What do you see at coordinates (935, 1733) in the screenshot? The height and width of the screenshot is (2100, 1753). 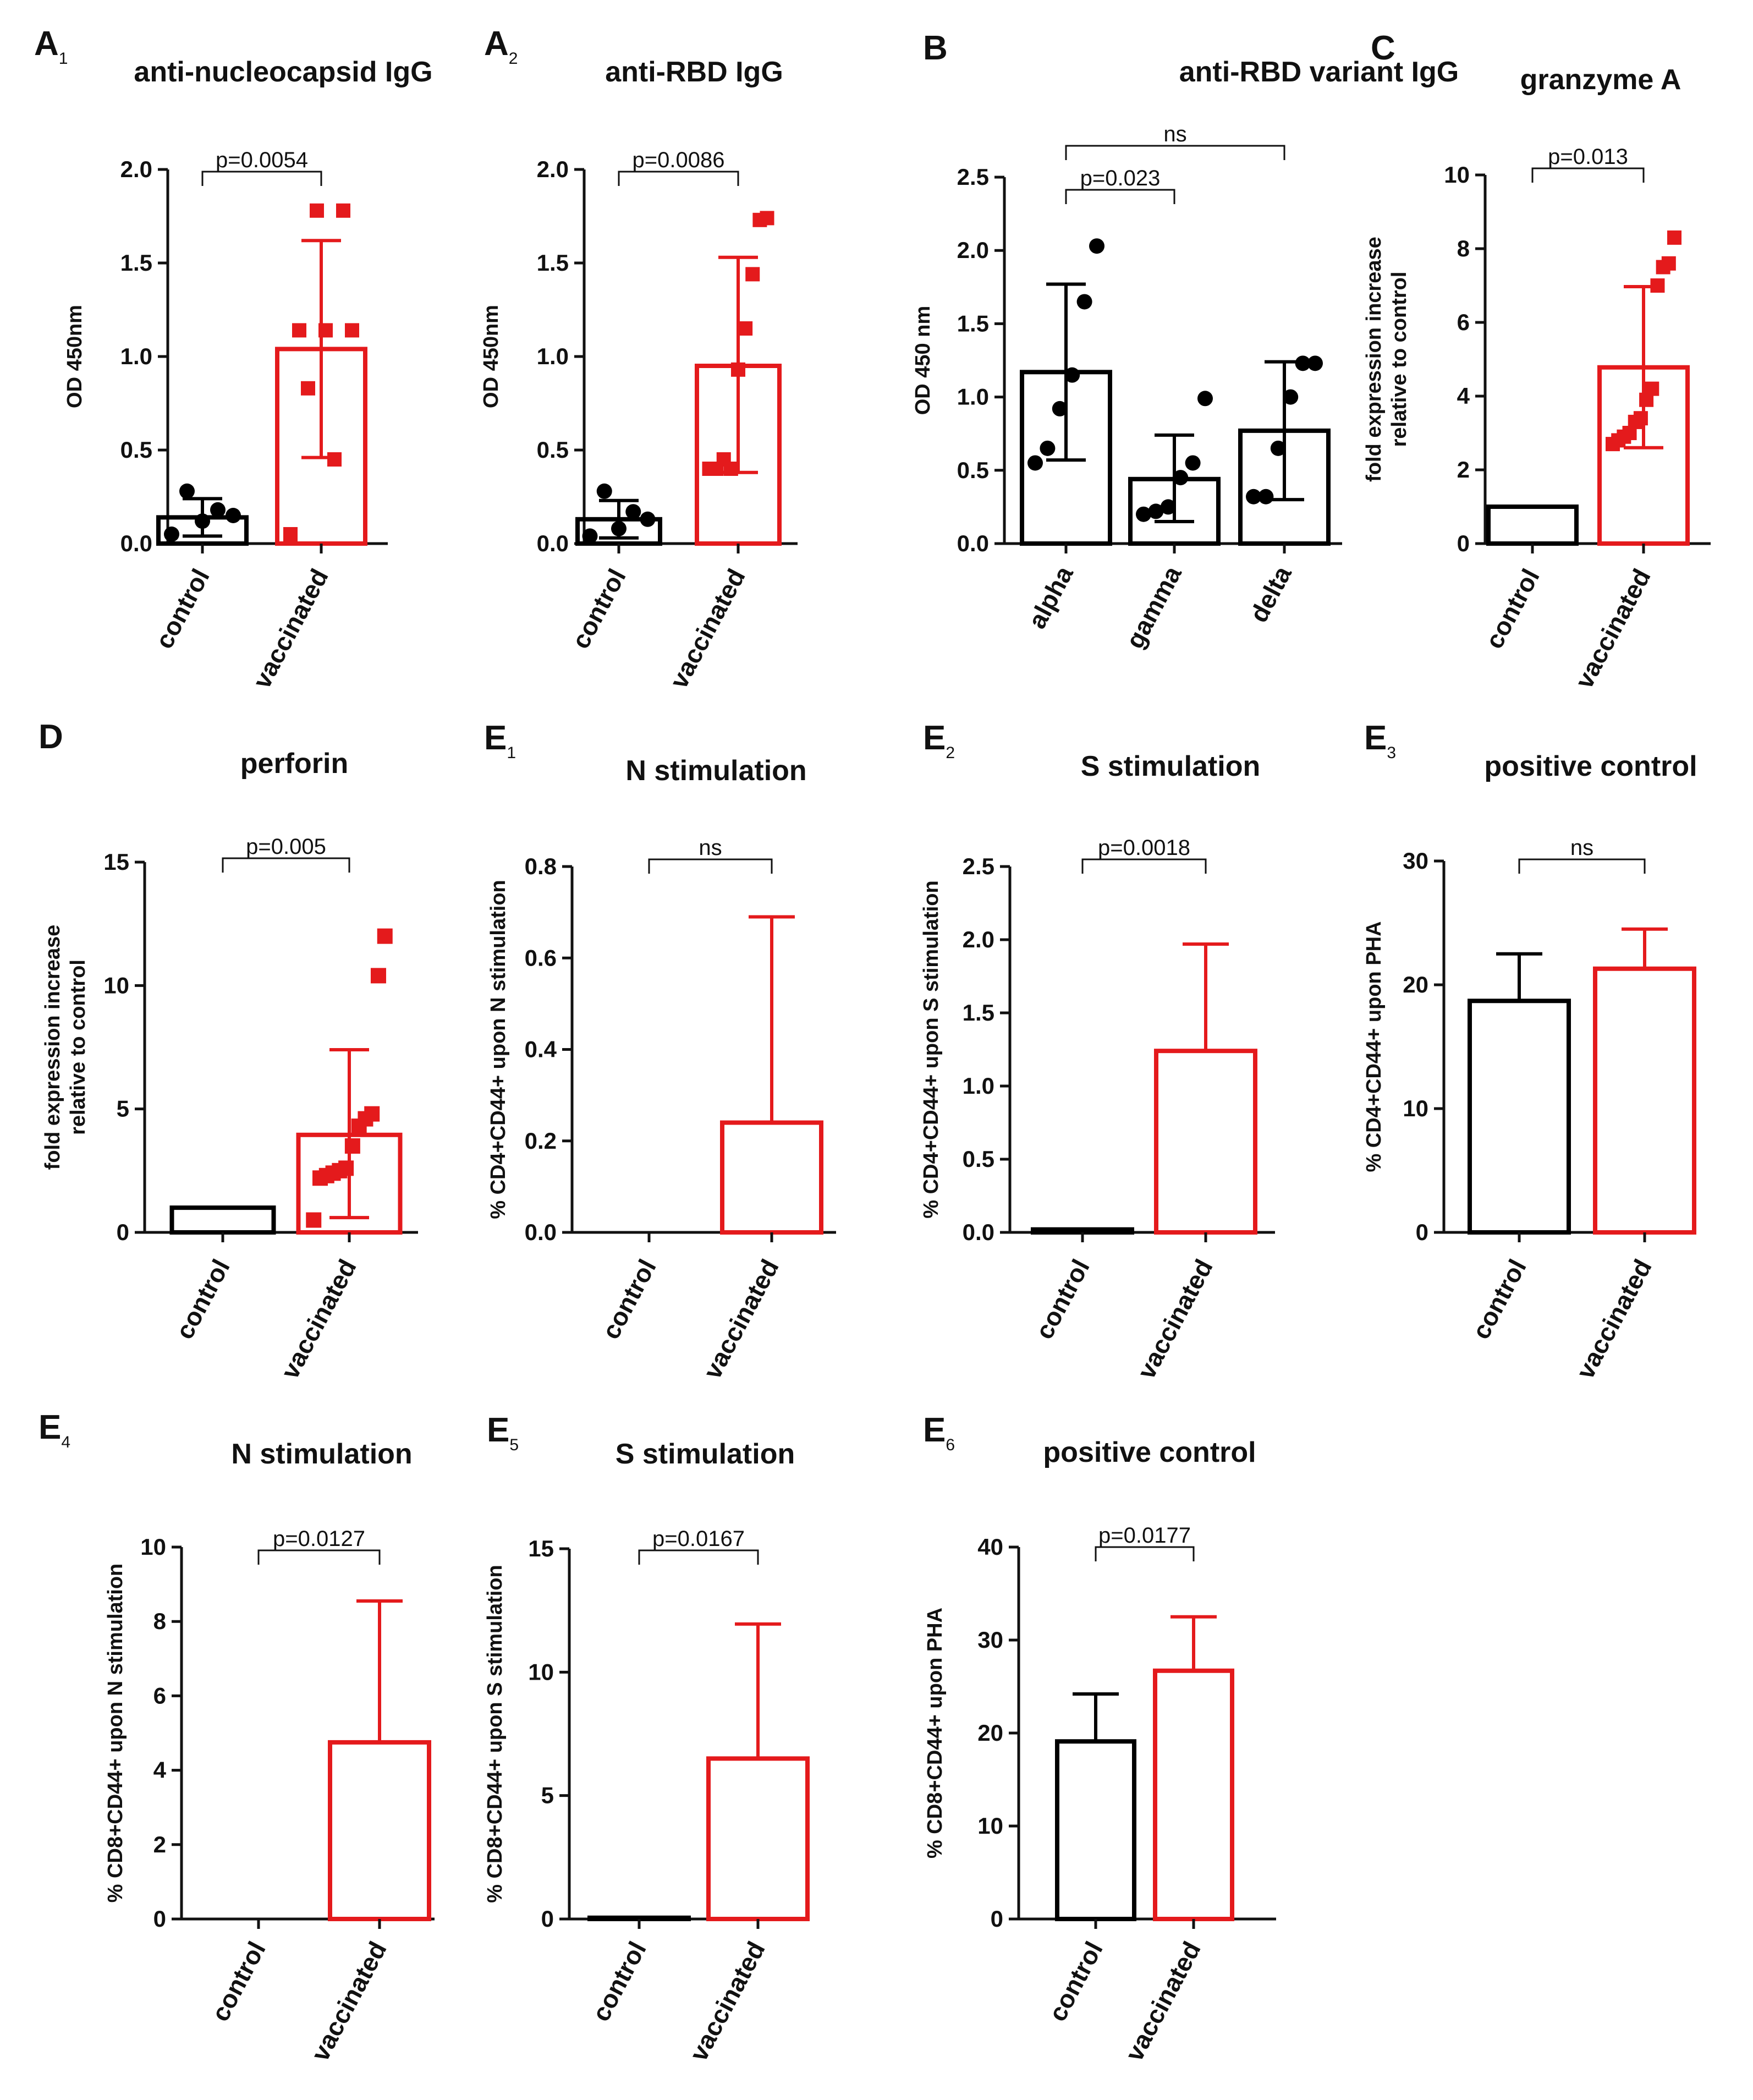 I see `y-axis-label: % CD8+CD44+ upon PHA` at bounding box center [935, 1733].